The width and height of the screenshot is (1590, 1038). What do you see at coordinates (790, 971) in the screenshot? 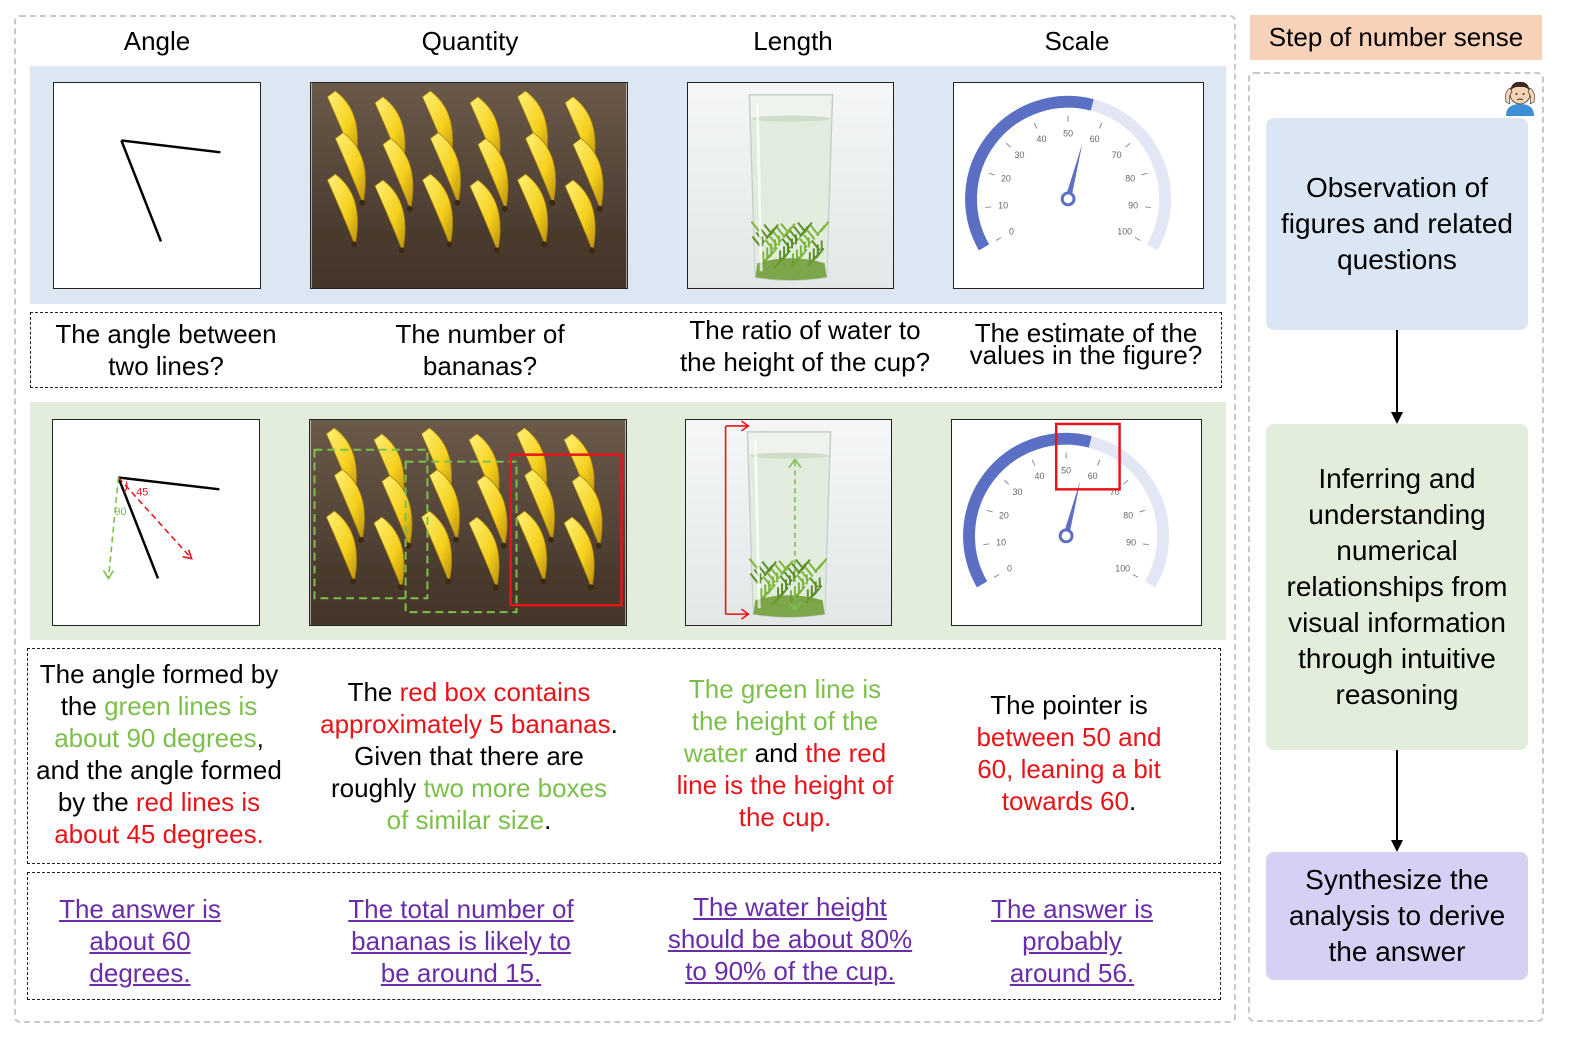
I see `answer-length-line-3: to 90% of the cup.` at bounding box center [790, 971].